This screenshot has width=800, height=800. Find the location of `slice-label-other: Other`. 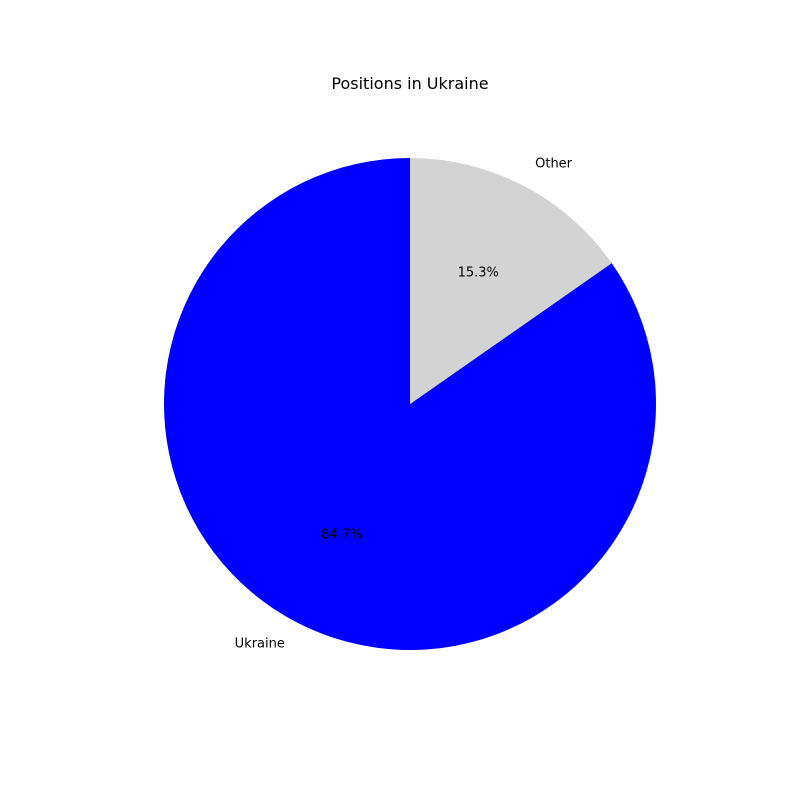

slice-label-other: Other is located at coordinates (554, 164).